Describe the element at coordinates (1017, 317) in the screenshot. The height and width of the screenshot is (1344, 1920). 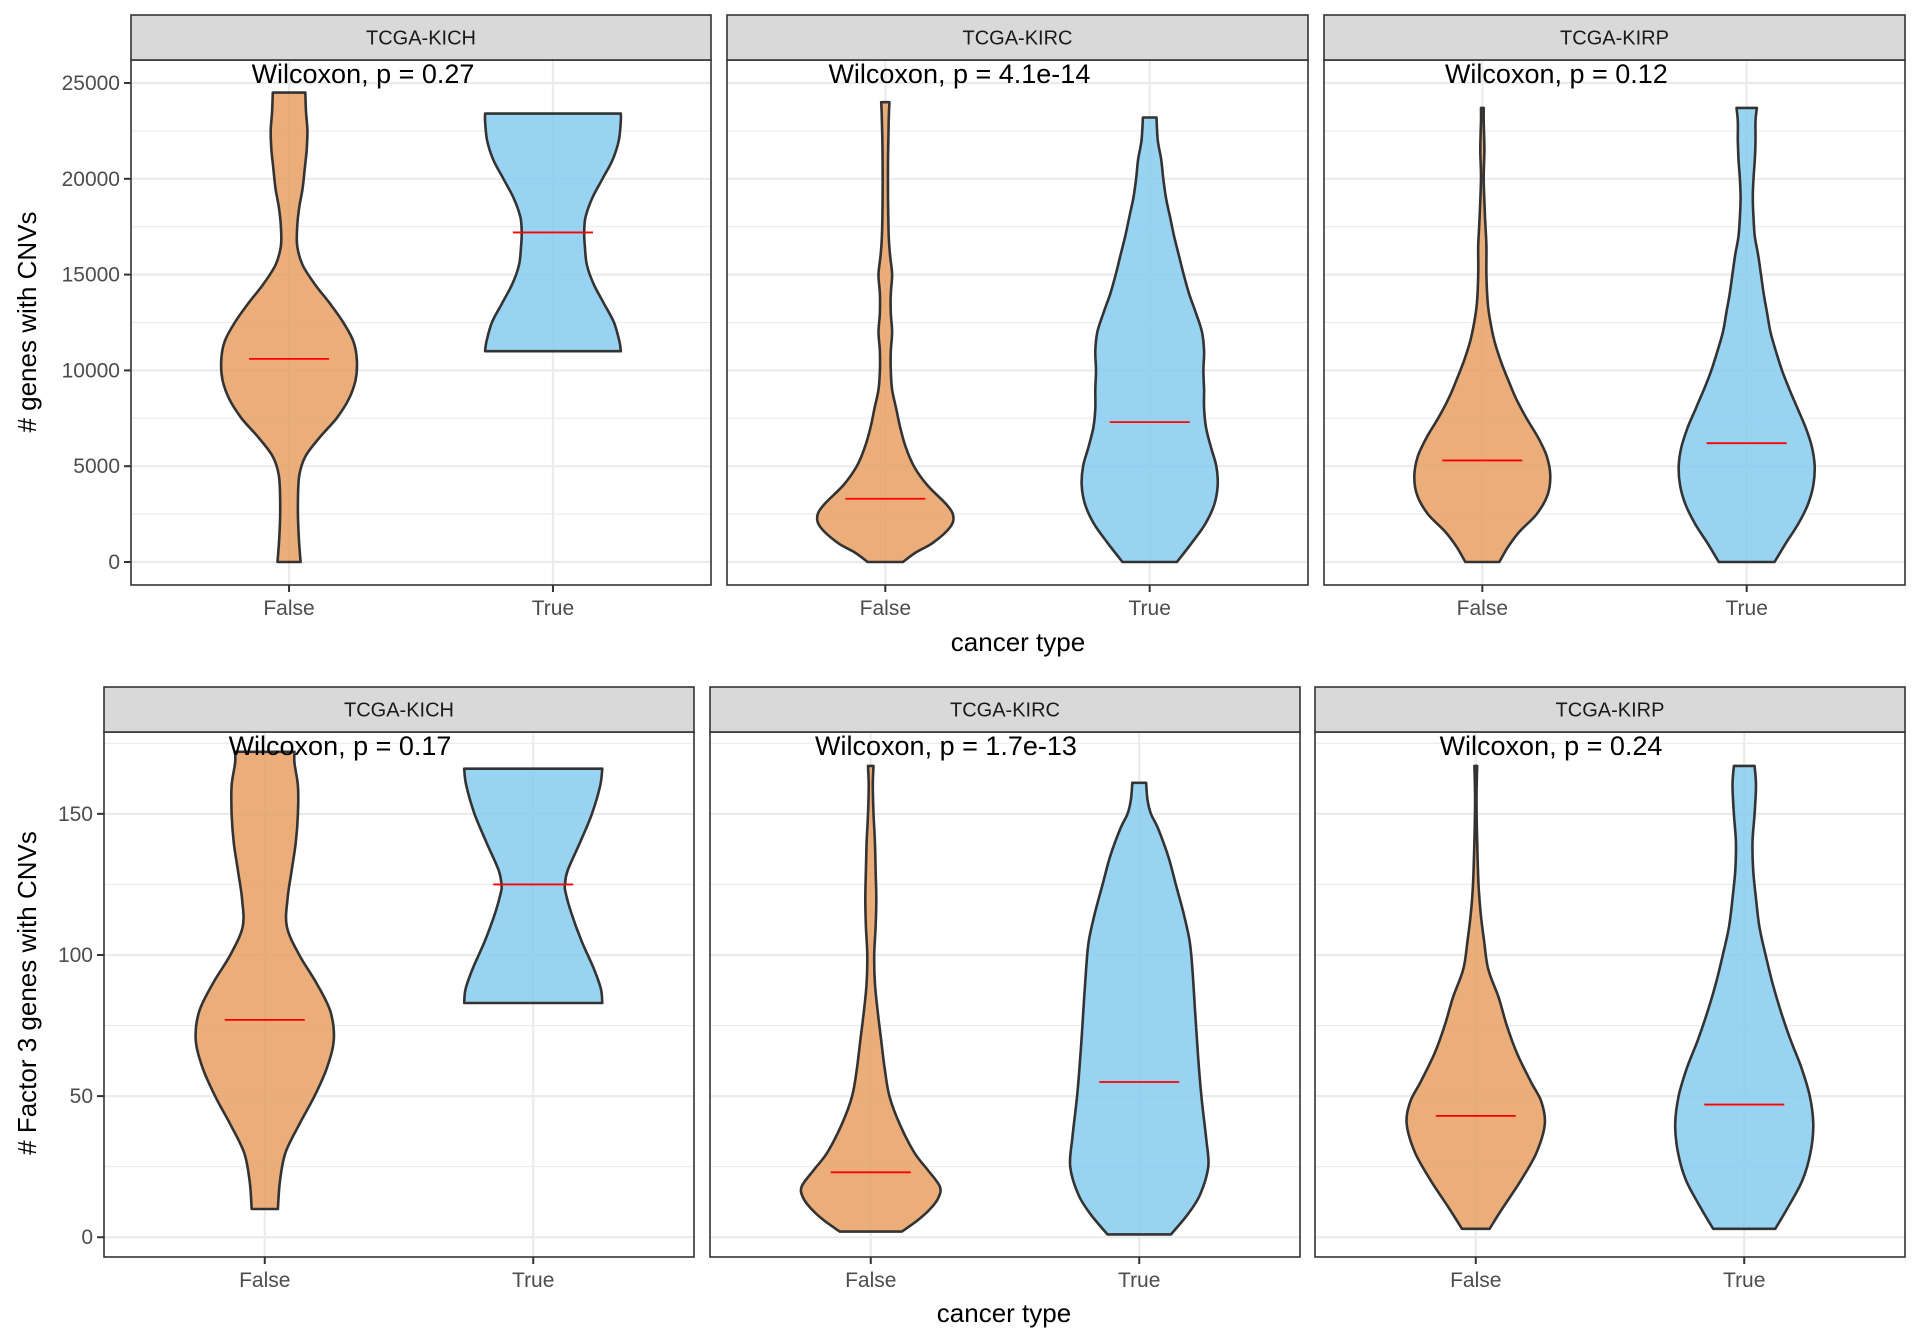
I see `facet-panel-tcga-kirc: False True Wilcoxon, p = 4.1e-14 TCGA-KIRC` at that location.